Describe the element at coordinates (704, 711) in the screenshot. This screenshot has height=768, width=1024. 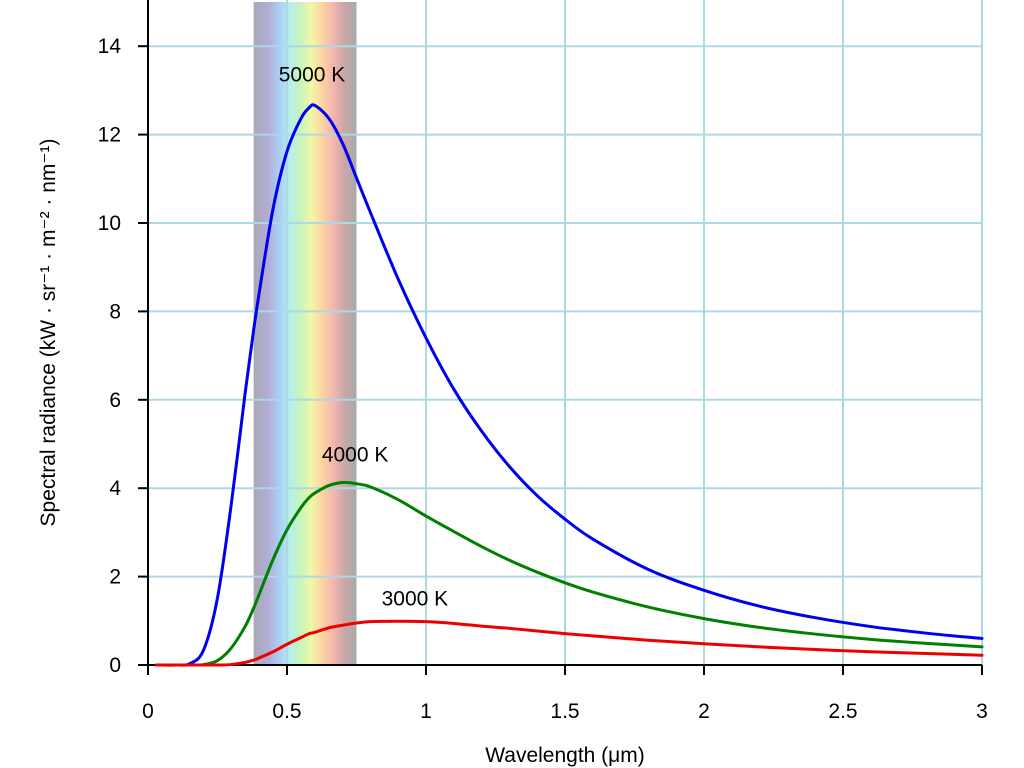
I see `x-tick-label: 2` at that location.